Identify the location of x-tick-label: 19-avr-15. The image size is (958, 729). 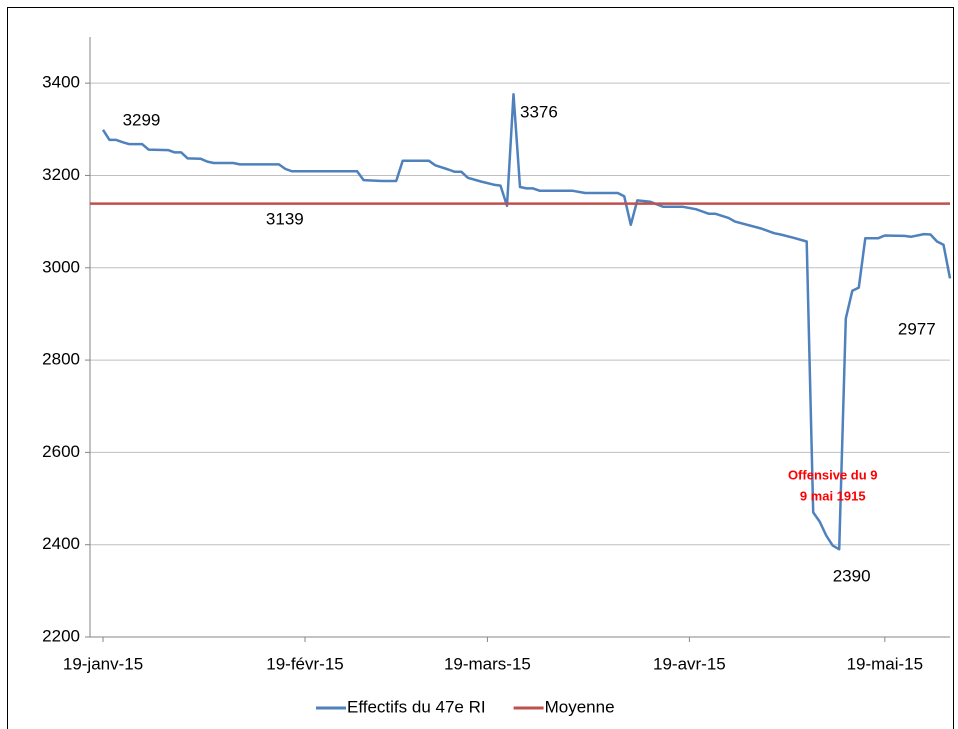
(689, 663).